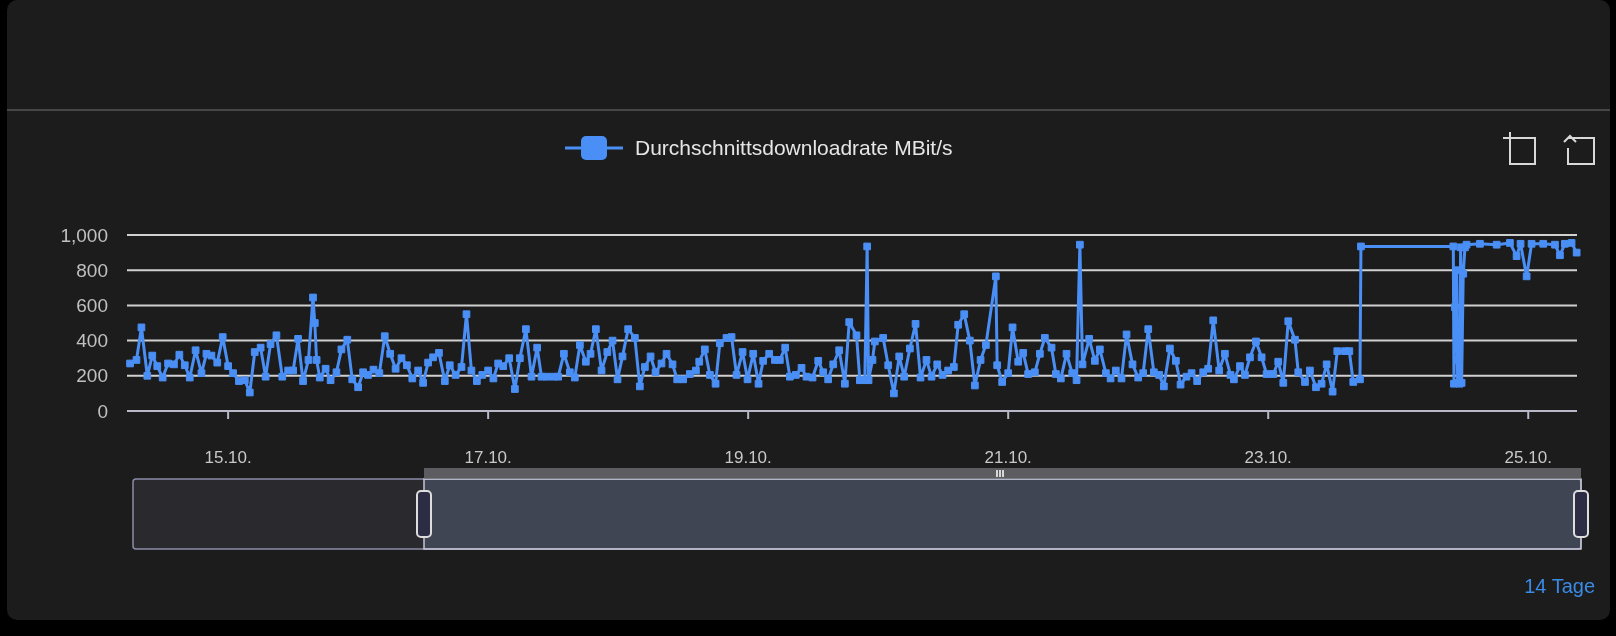 Image resolution: width=1616 pixels, height=636 pixels. Describe the element at coordinates (92, 306) in the screenshot. I see `y-tick-label: 600` at that location.